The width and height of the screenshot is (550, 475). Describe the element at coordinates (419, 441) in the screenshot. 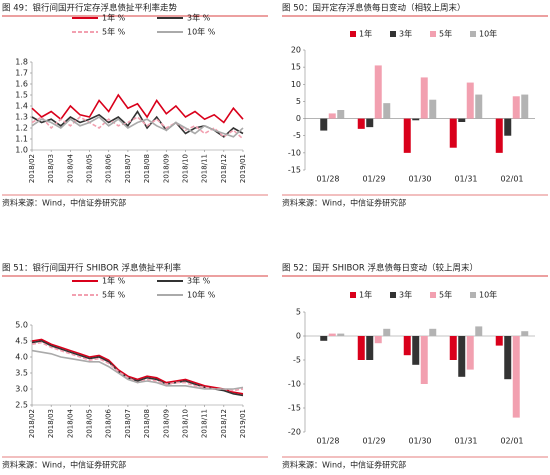

I see `x-tick-label: 01/30` at that location.